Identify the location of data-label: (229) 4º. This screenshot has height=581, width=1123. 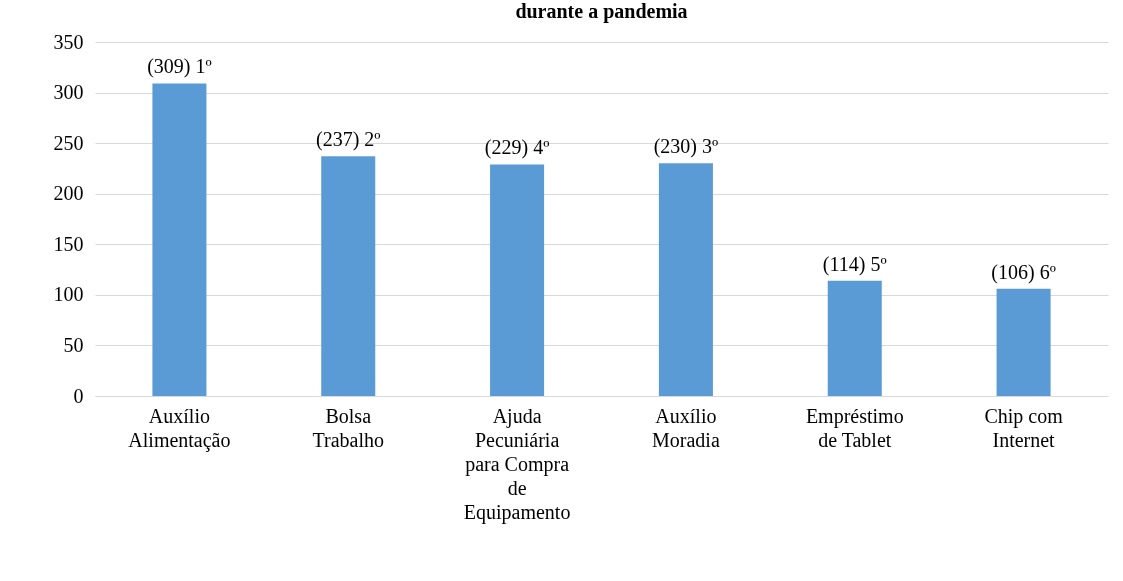
(517, 148).